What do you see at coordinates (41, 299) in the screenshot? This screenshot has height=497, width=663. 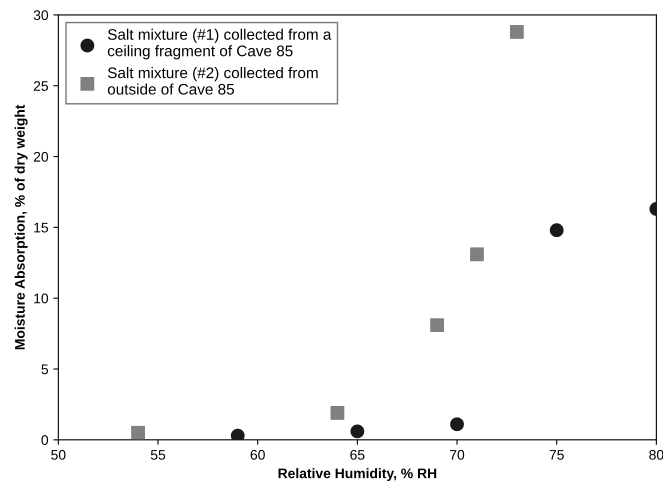 I see `y-tick-label: 10` at bounding box center [41, 299].